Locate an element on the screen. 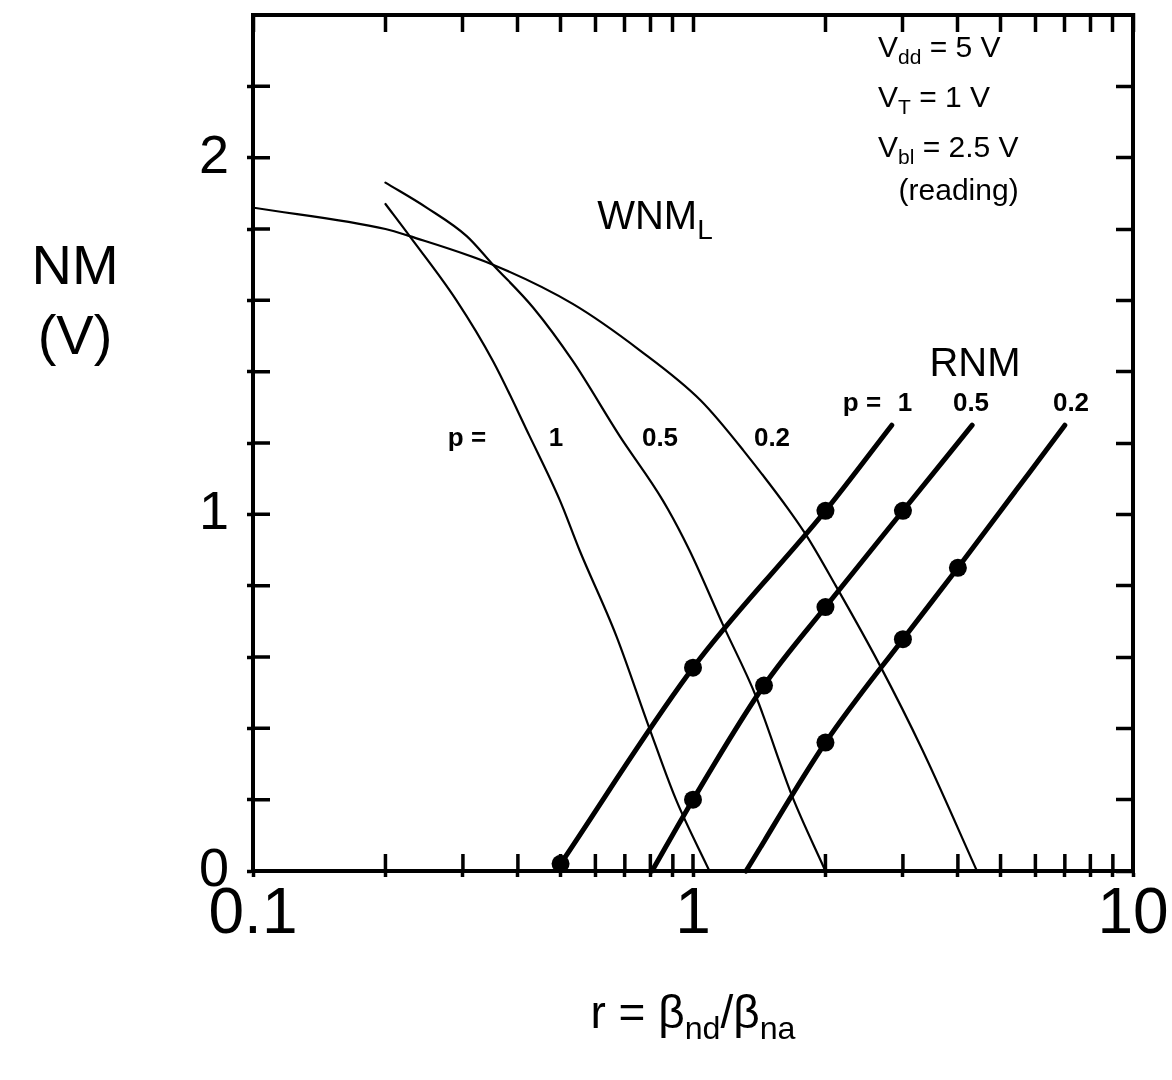 The height and width of the screenshot is (1080, 1172). annotation: (reading) is located at coordinates (958, 190).